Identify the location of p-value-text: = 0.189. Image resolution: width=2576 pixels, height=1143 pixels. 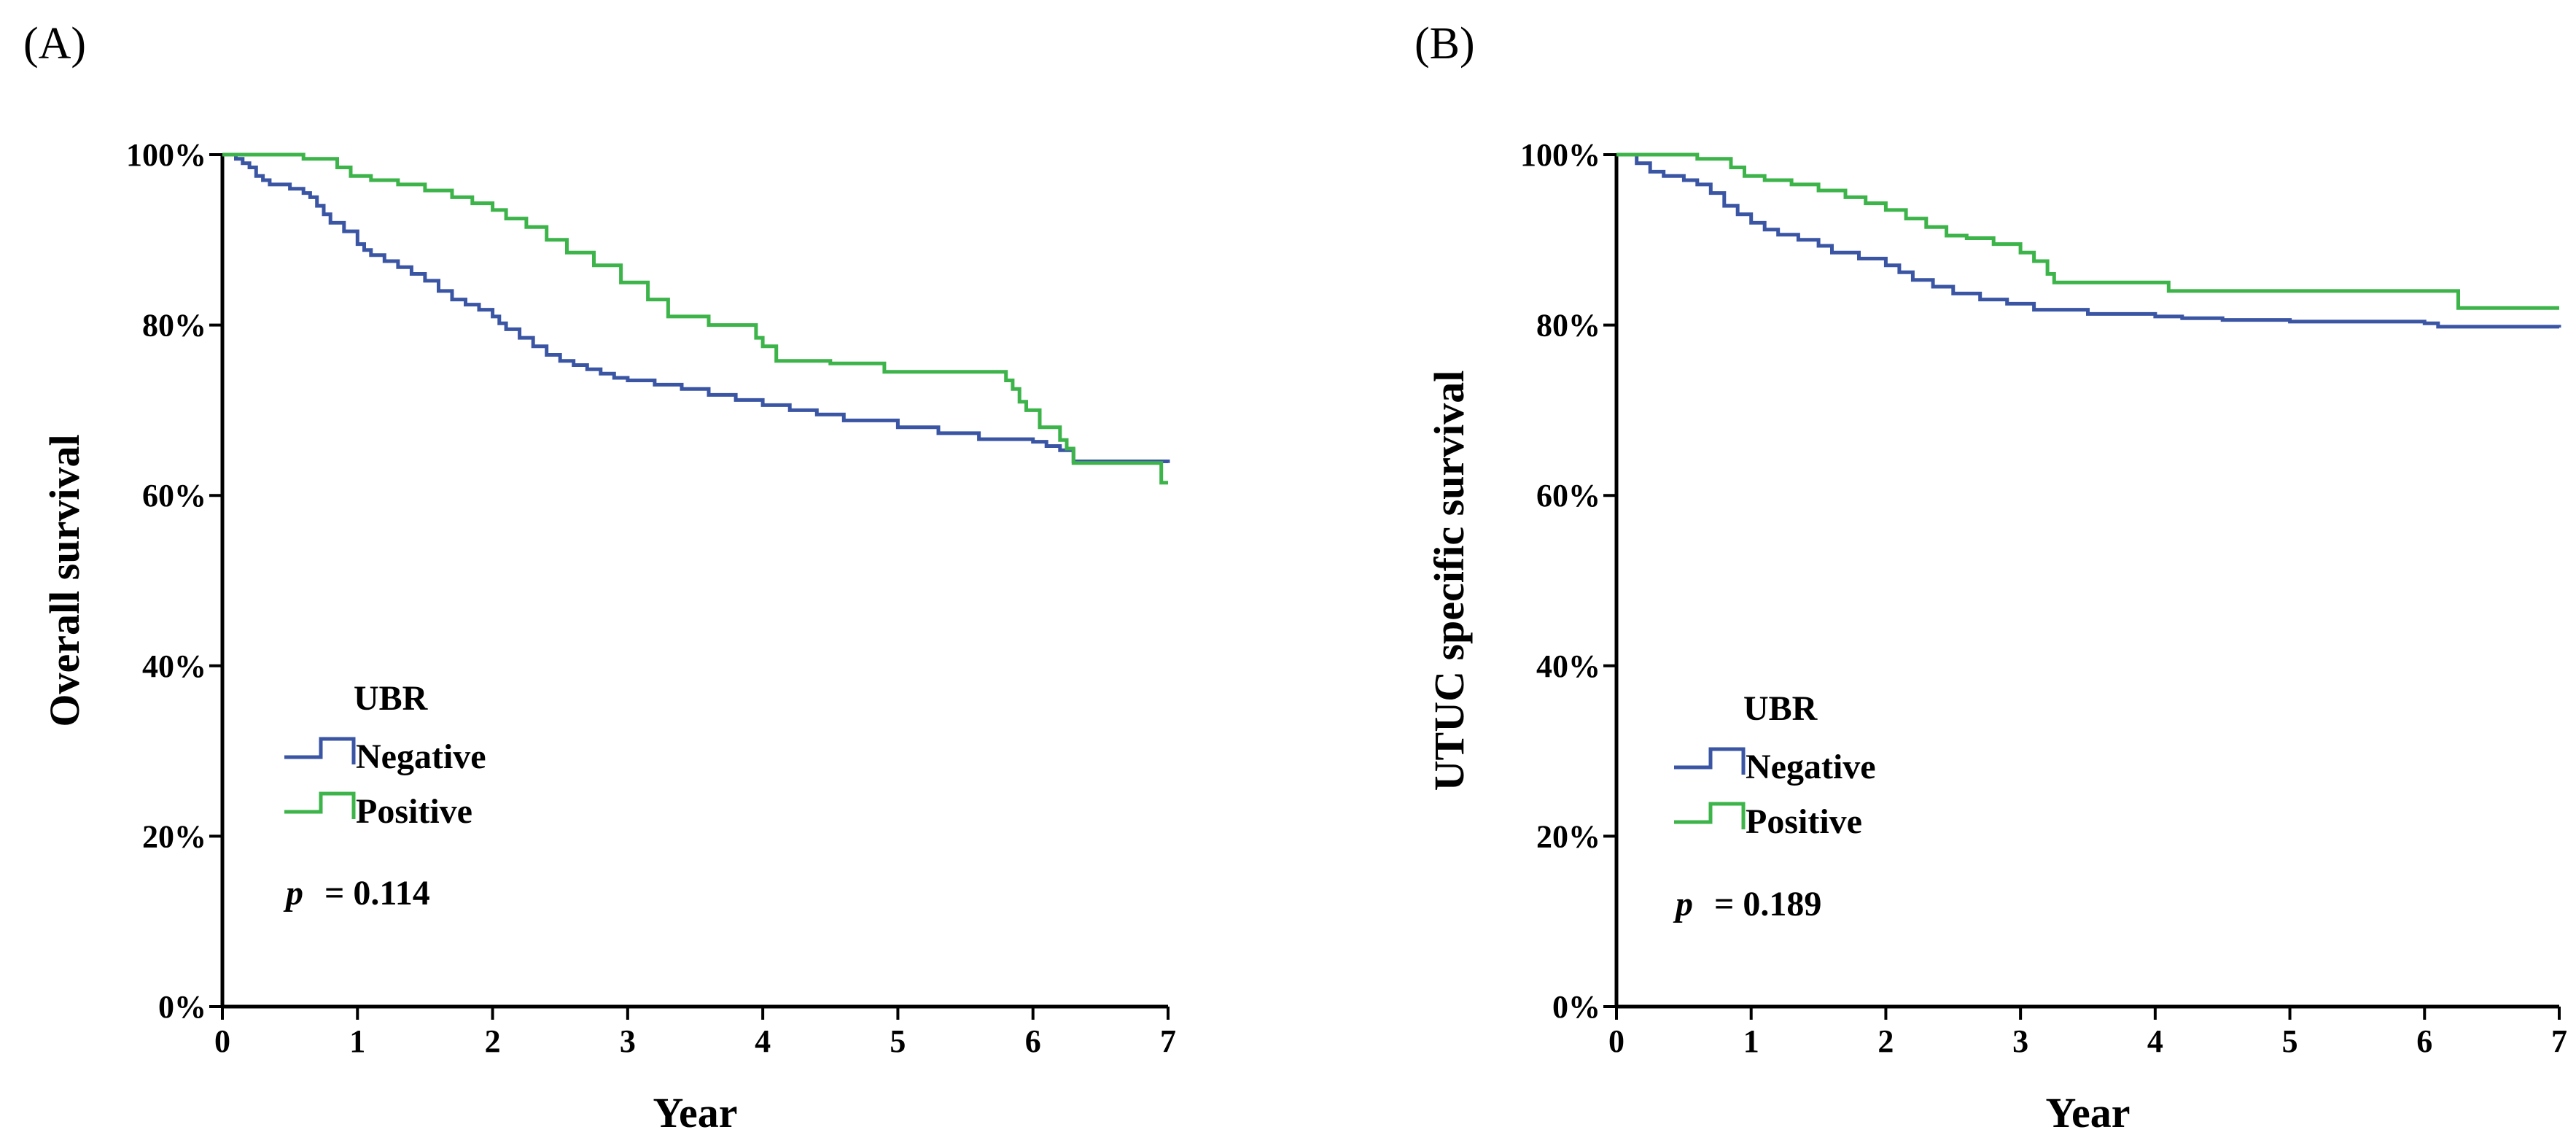
(1767, 904).